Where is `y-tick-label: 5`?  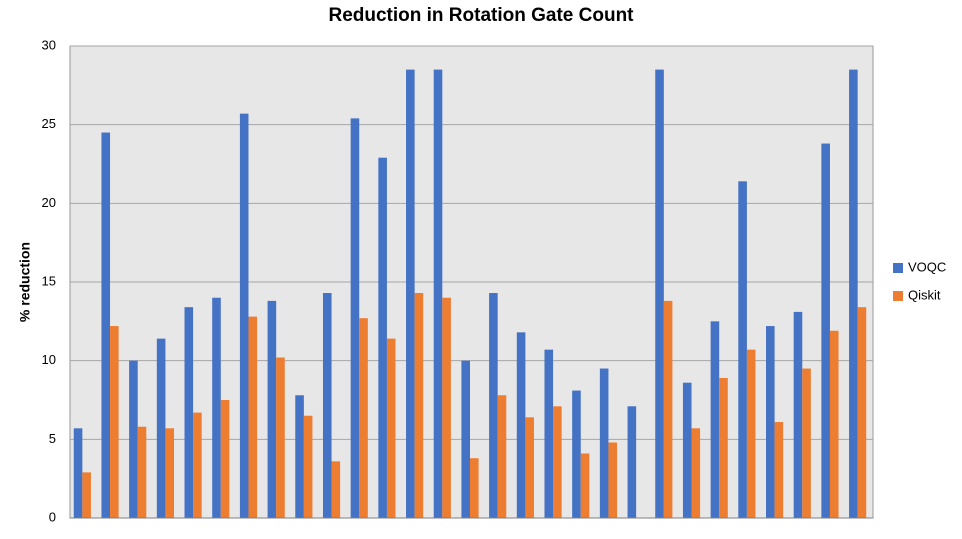 y-tick-label: 5 is located at coordinates (52, 438).